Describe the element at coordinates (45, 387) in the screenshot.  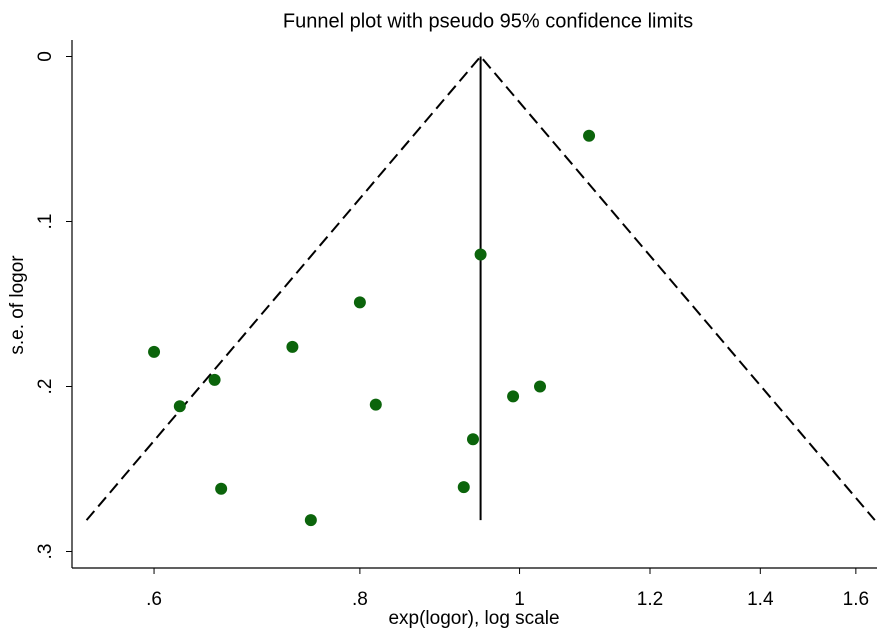
I see `y-tick-label: .2` at that location.